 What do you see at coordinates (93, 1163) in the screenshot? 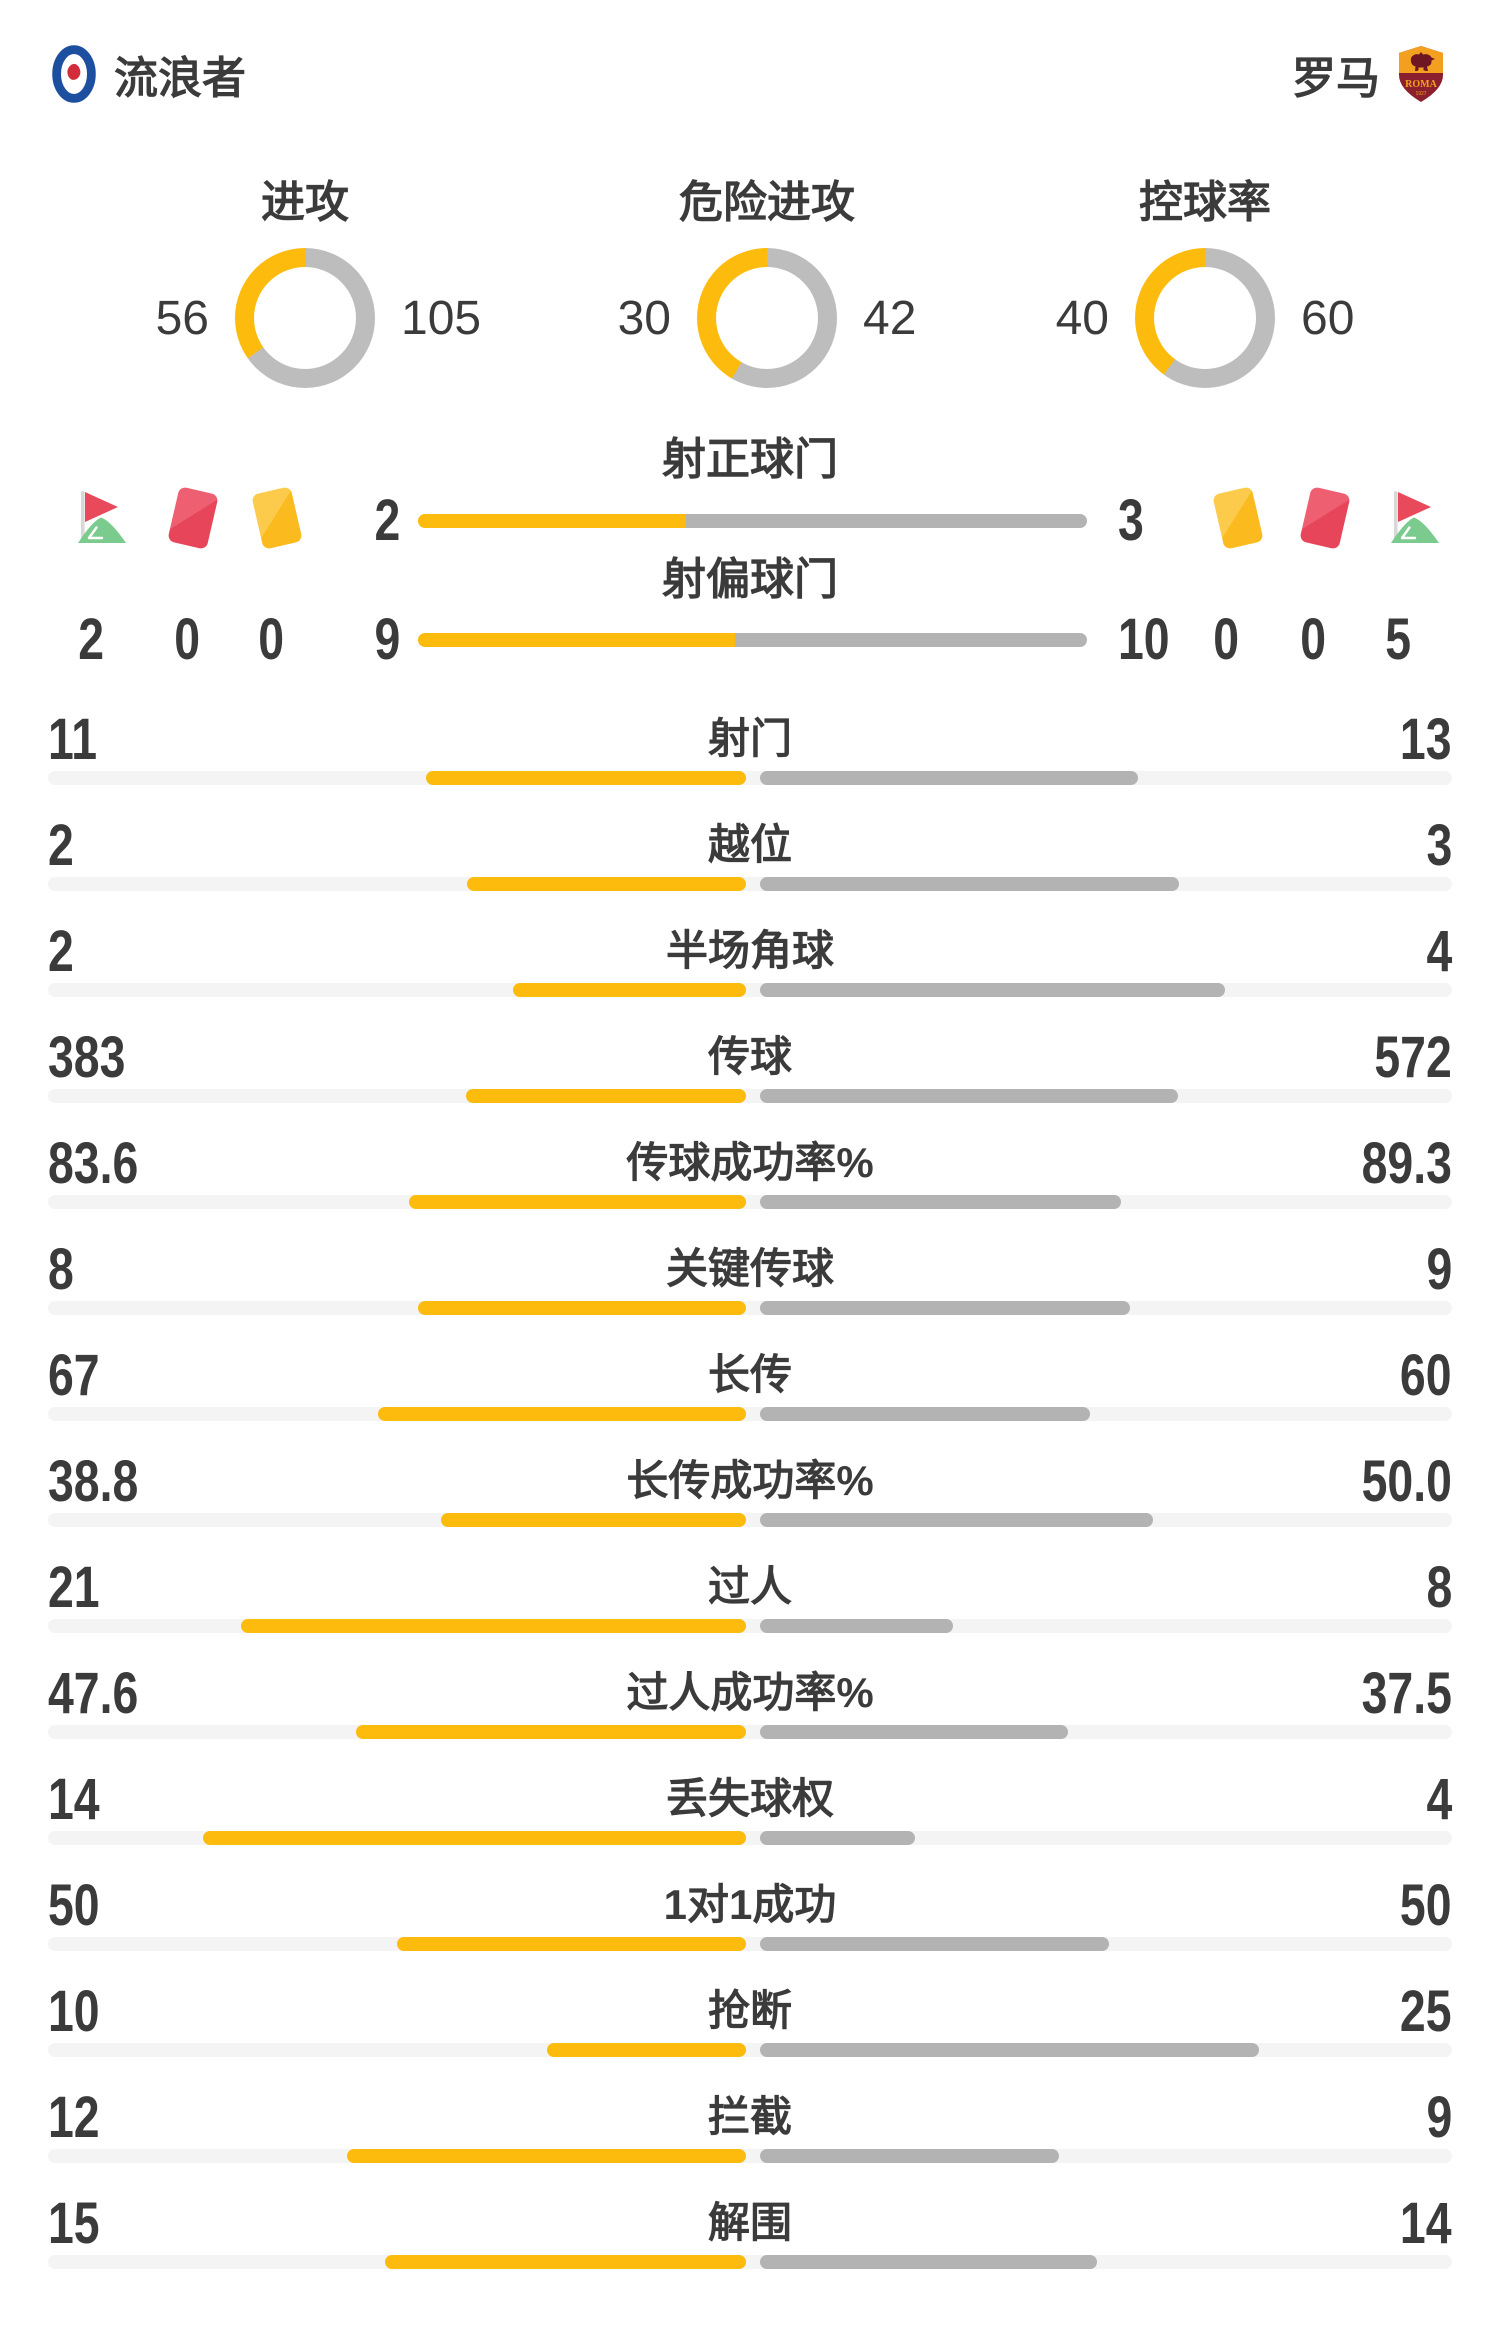
I see `stat-home-value: 83.6` at bounding box center [93, 1163].